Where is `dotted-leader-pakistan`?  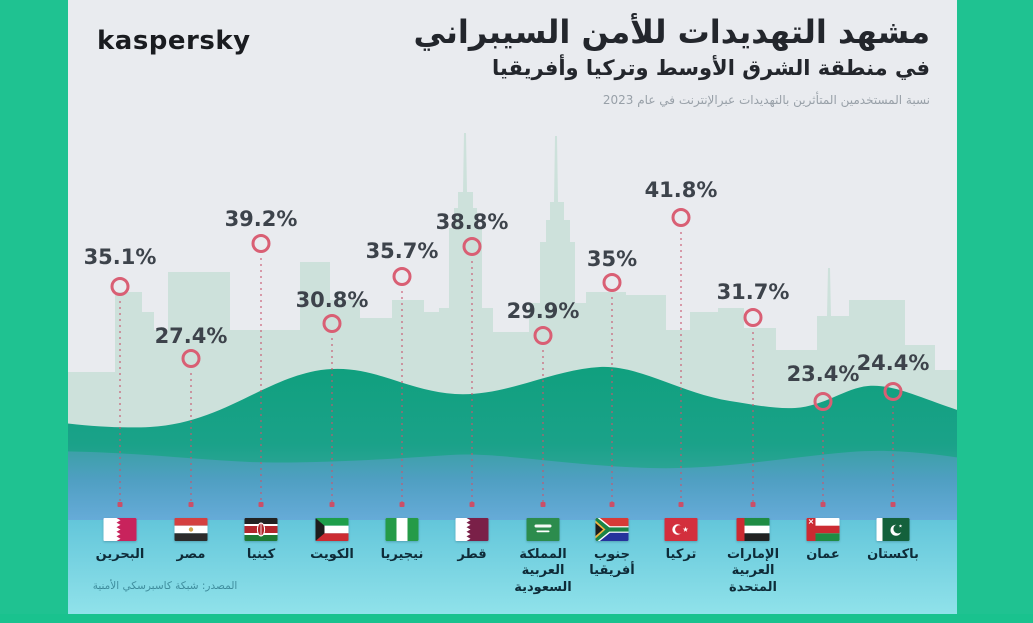 dotted-leader-pakistan is located at coordinates (893, 454).